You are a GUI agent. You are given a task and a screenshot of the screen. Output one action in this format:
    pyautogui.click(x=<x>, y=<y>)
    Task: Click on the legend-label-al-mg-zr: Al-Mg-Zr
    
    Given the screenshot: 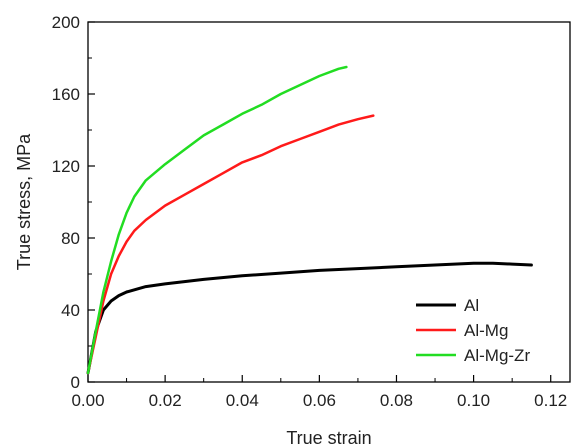 What is the action you would take?
    pyautogui.click(x=497, y=355)
    